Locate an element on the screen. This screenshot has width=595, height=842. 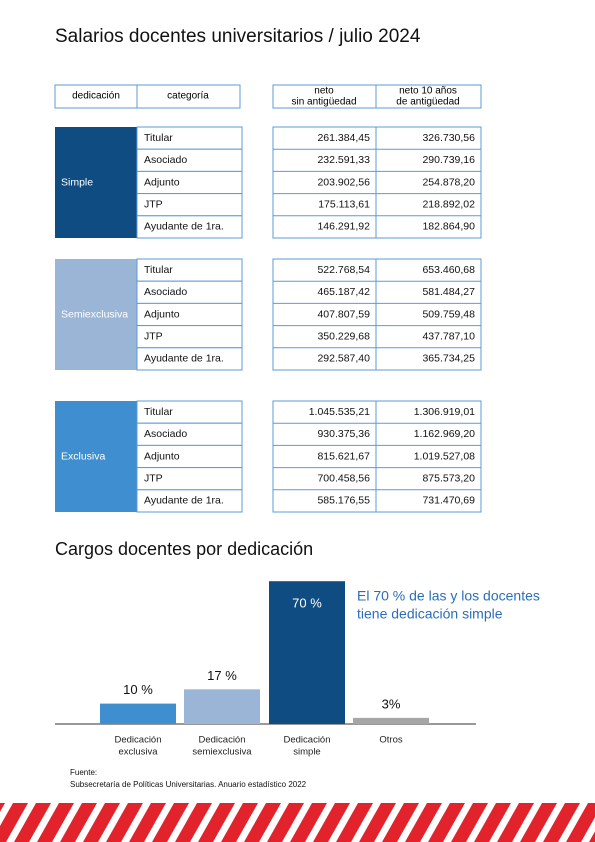
dedicacion-label: Exclusiva is located at coordinates (83, 456).